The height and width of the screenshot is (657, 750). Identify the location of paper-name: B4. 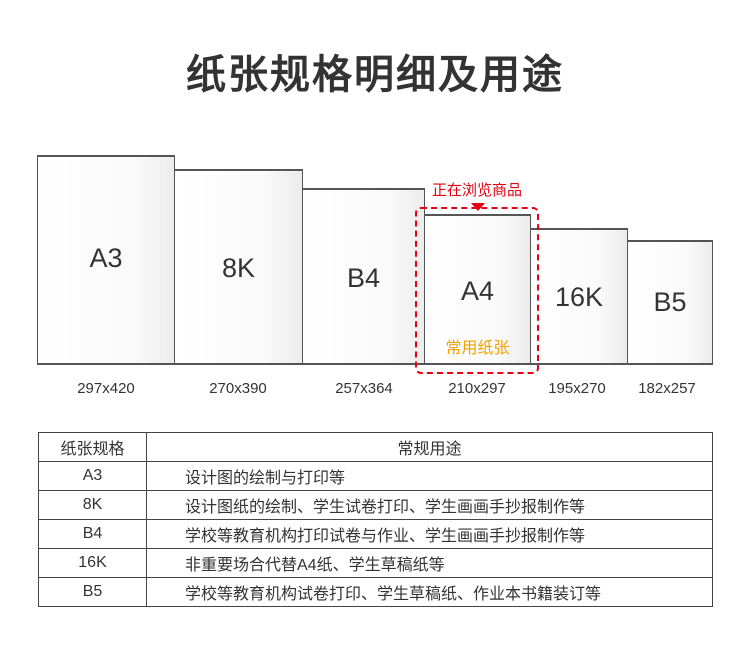
(363, 278).